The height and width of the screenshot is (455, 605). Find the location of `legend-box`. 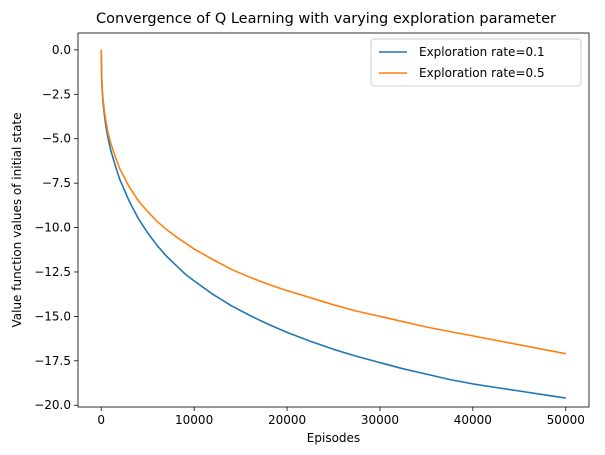

legend-box is located at coordinates (476, 62).